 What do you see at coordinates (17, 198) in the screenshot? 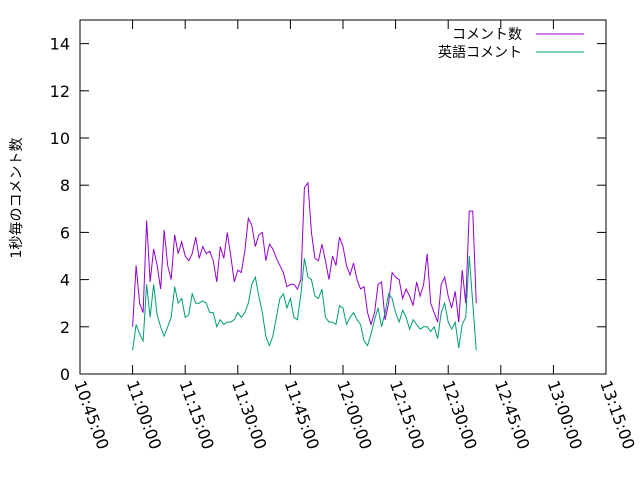
I see `y-axis-label: 1秒毎のコメント数` at bounding box center [17, 198].